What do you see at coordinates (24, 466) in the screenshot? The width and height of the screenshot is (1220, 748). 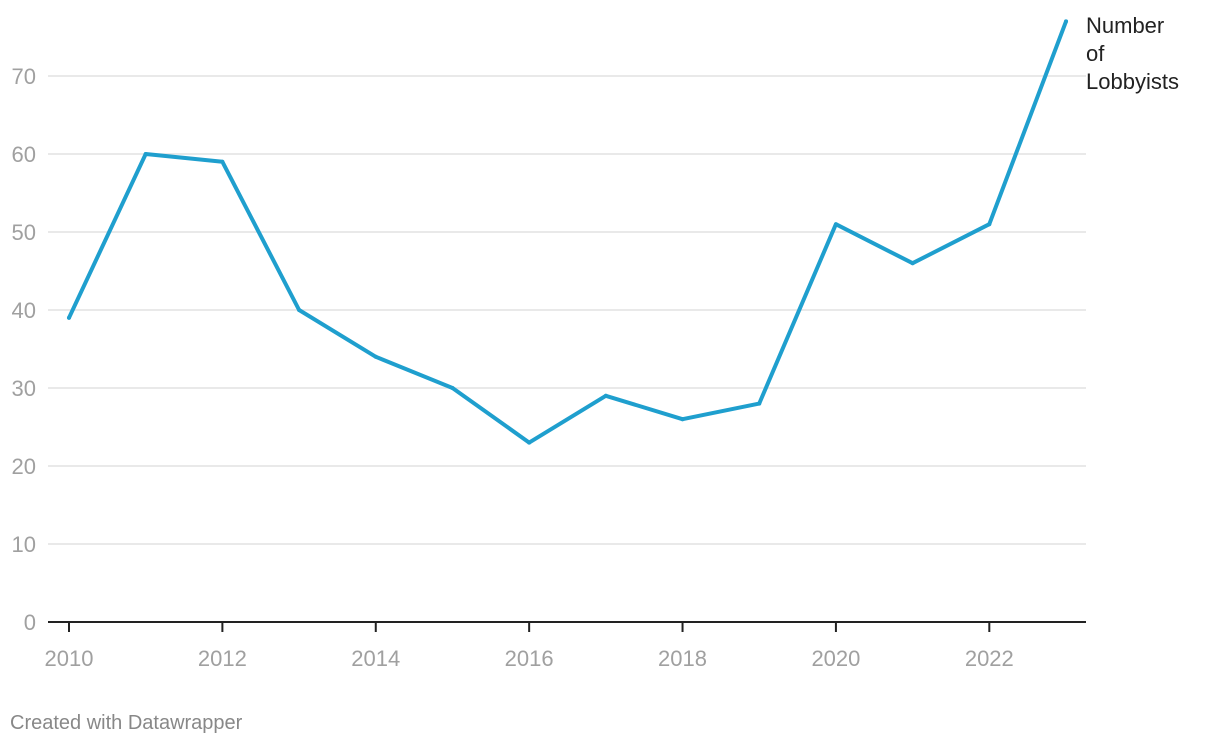 I see `y-tick-label-20: 20` at bounding box center [24, 466].